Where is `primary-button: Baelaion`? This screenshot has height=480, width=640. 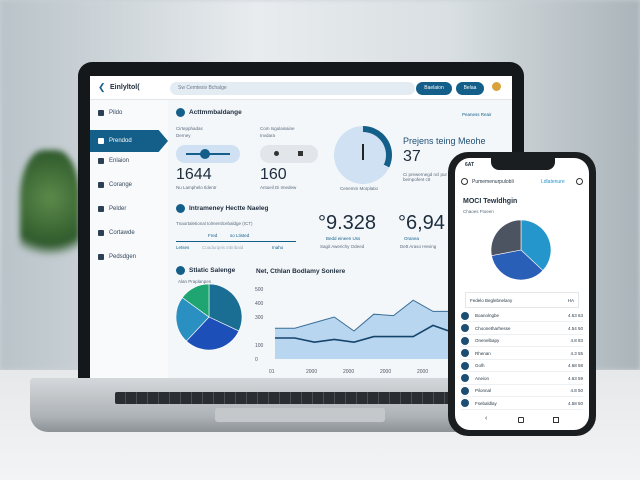 primary-button: Baelaion is located at coordinates (434, 88).